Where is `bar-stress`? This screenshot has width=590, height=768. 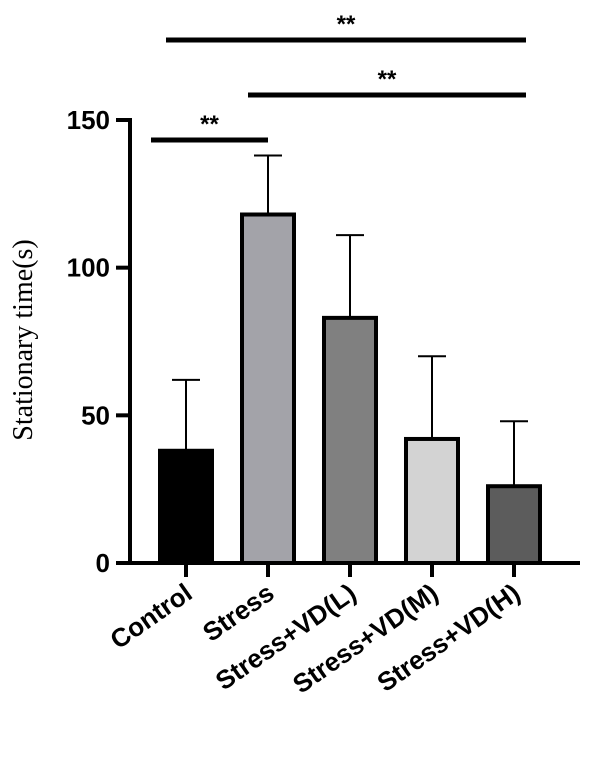
bar-stress is located at coordinates (268, 389).